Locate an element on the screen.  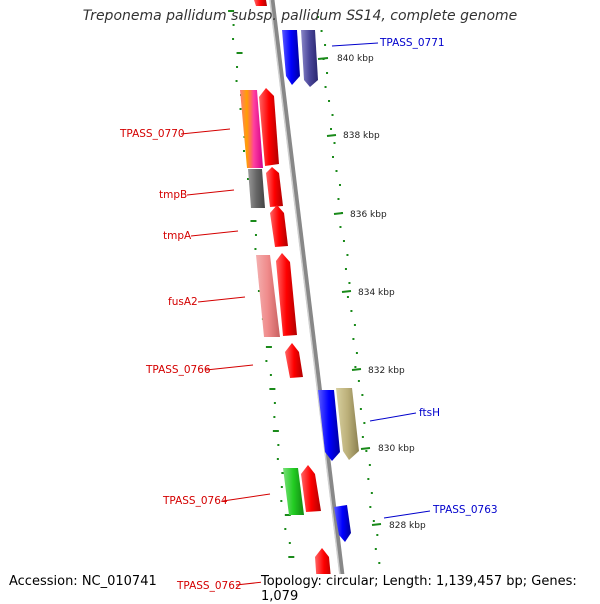
gene-feature-ftsH is located at coordinates (329, 425).